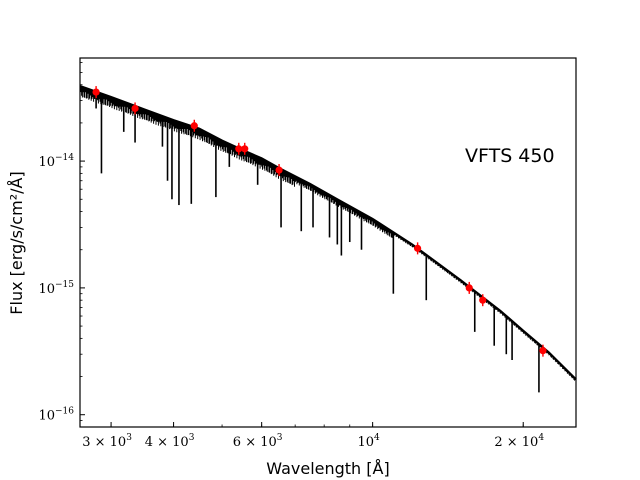  Describe the element at coordinates (369, 441) in the screenshot. I see `x-tick-label: 104` at that location.